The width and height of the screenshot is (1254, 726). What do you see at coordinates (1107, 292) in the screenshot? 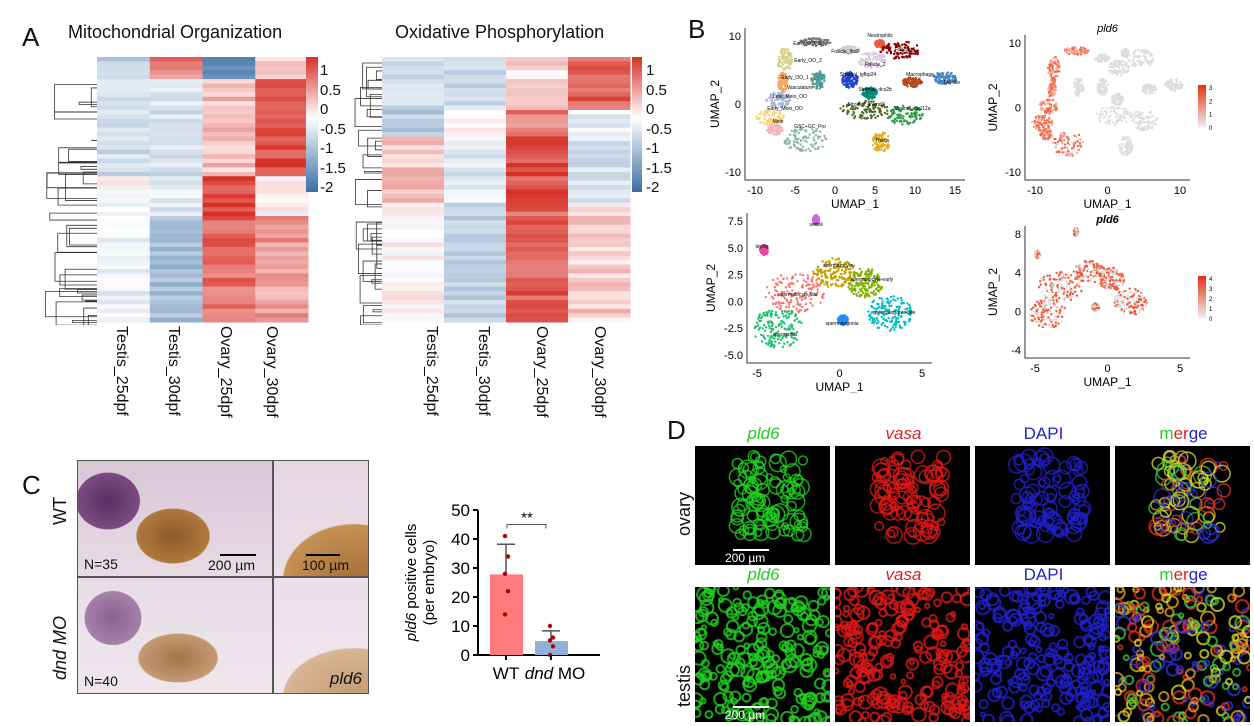
I see `axis-line` at bounding box center [1107, 292].